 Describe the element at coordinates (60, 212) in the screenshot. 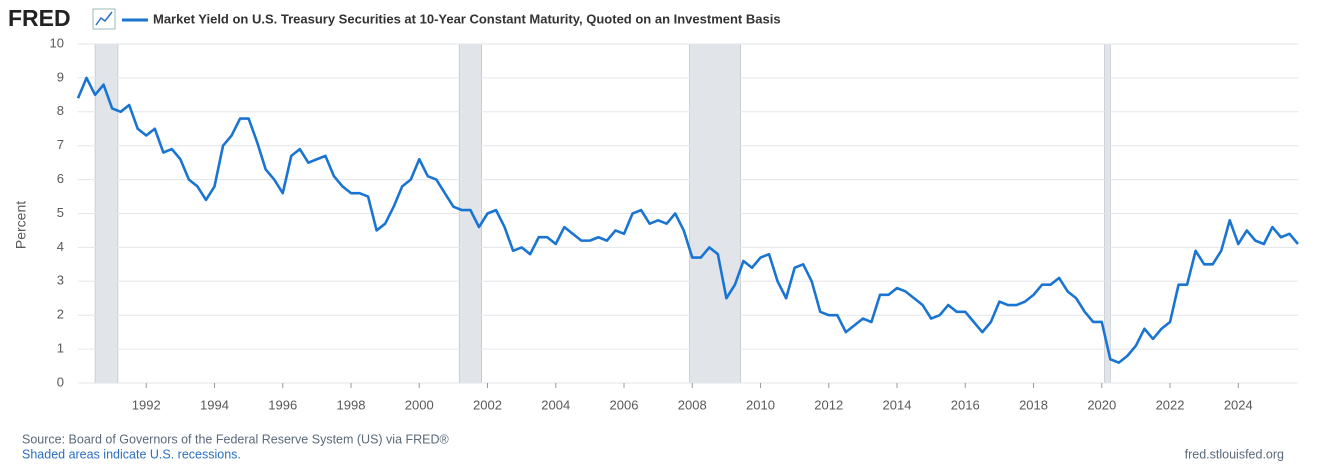

I see `y-tick-label: 5` at that location.